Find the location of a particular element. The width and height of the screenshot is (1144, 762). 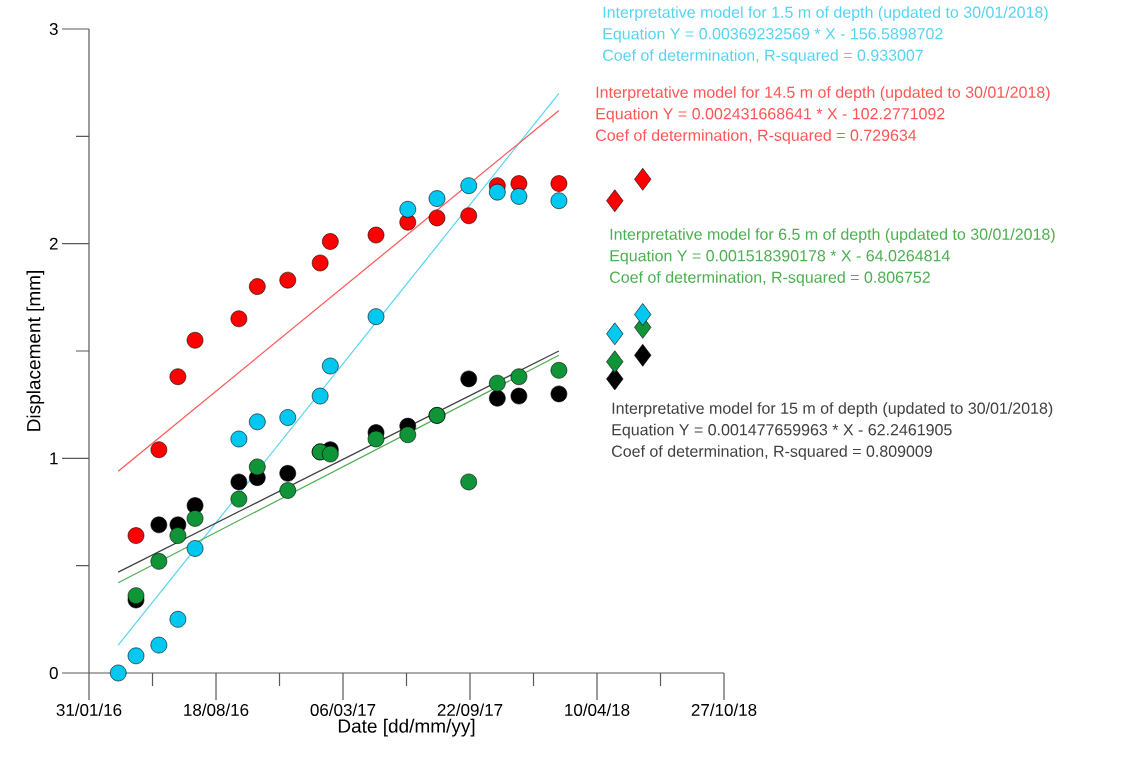

x-tick-label: 06/03/17 is located at coordinates (343, 709).